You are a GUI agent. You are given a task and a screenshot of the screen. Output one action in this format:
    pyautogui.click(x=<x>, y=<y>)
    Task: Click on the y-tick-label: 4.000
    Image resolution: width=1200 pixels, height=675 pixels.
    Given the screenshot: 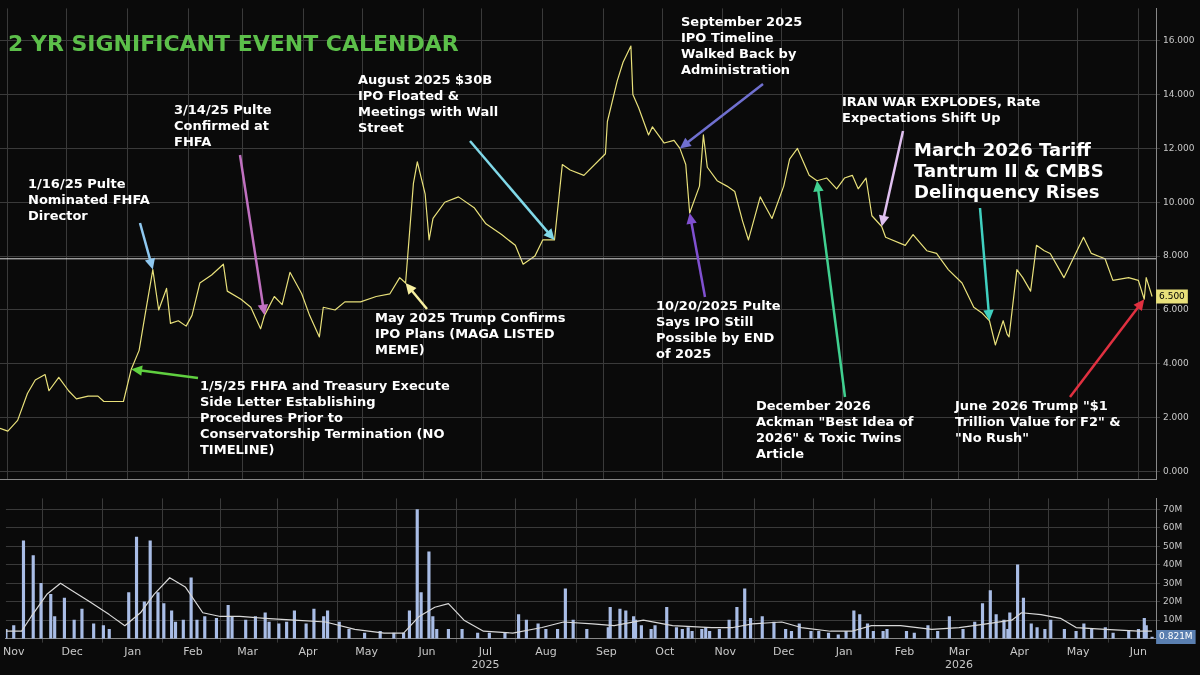 What is the action you would take?
    pyautogui.click(x=1176, y=363)
    